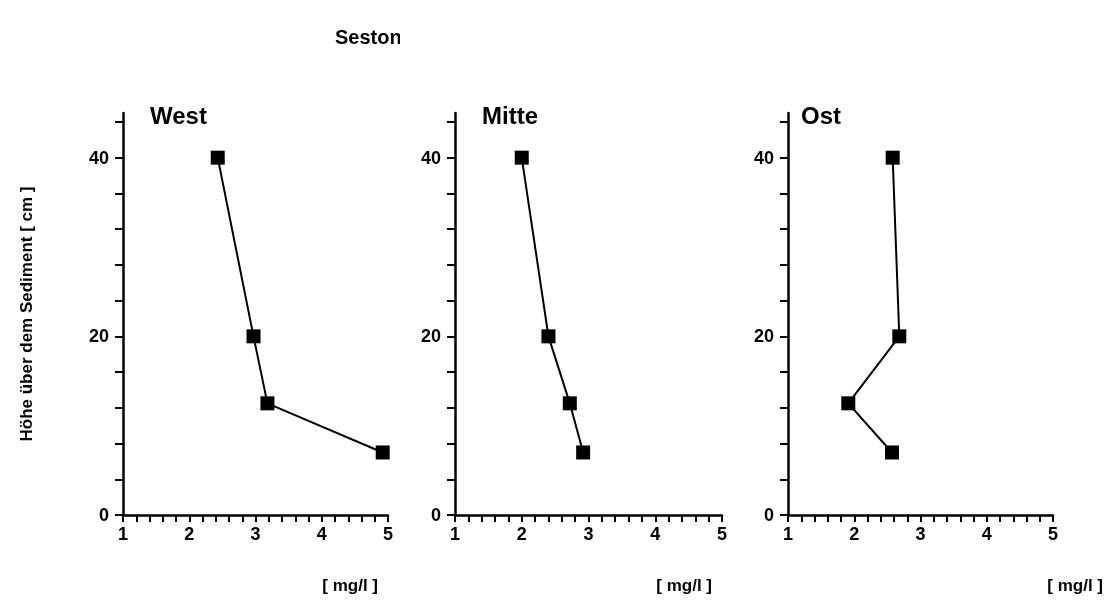  Describe the element at coordinates (510, 115) in the screenshot. I see `chart-subtitle: Mitte` at that location.